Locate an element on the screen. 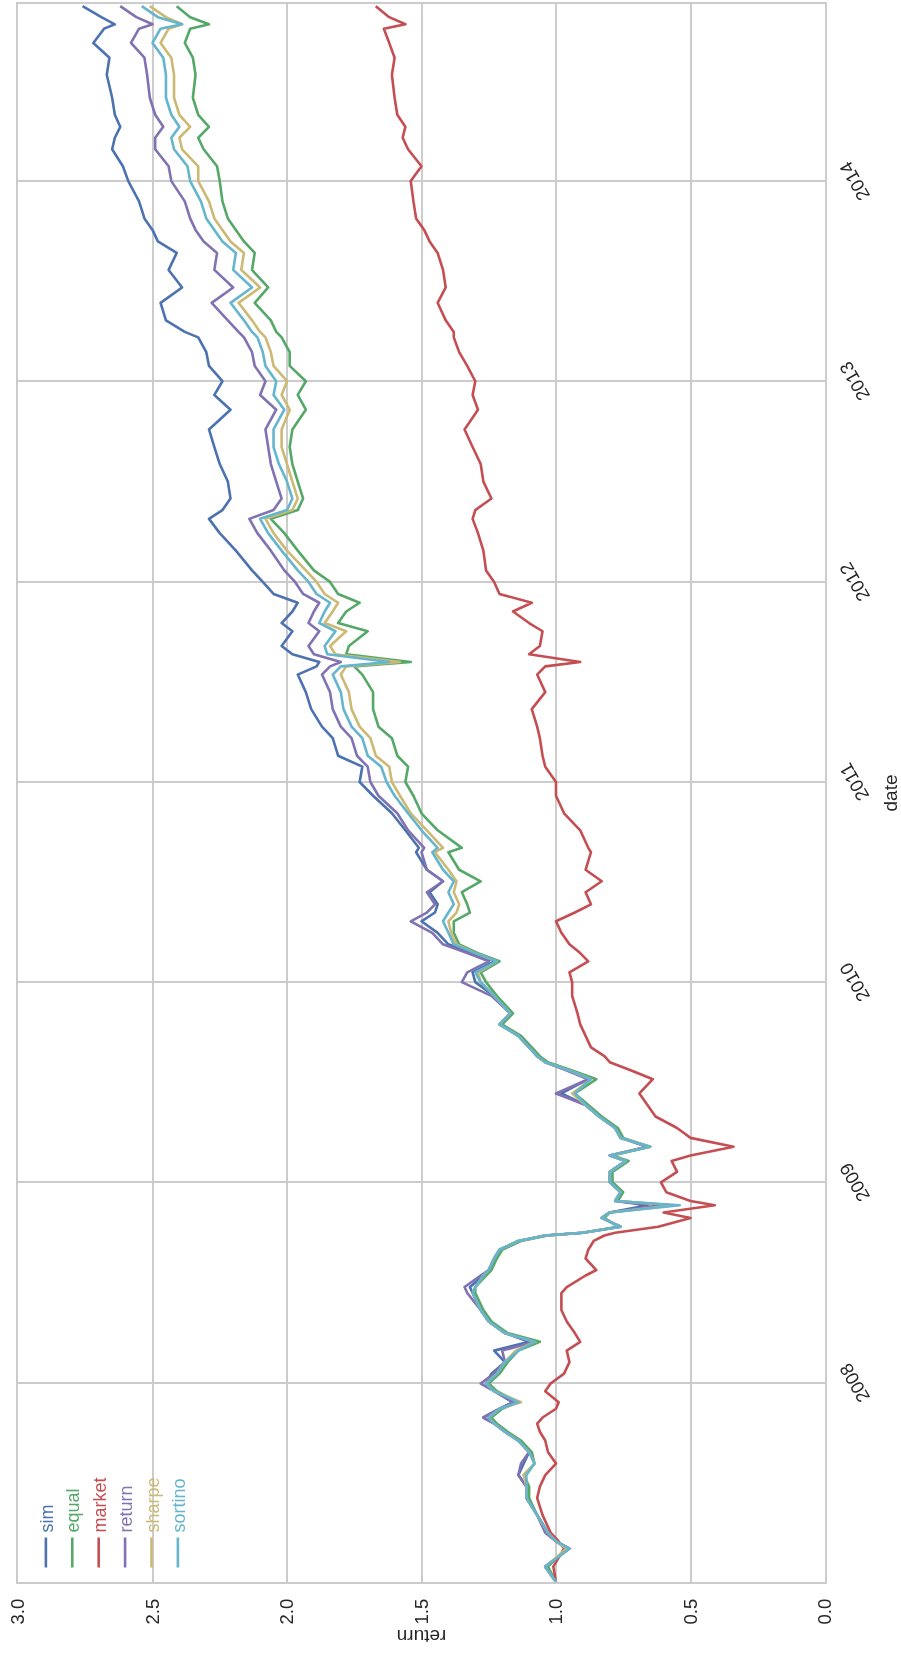  text: equal is located at coordinates (73, 1510).